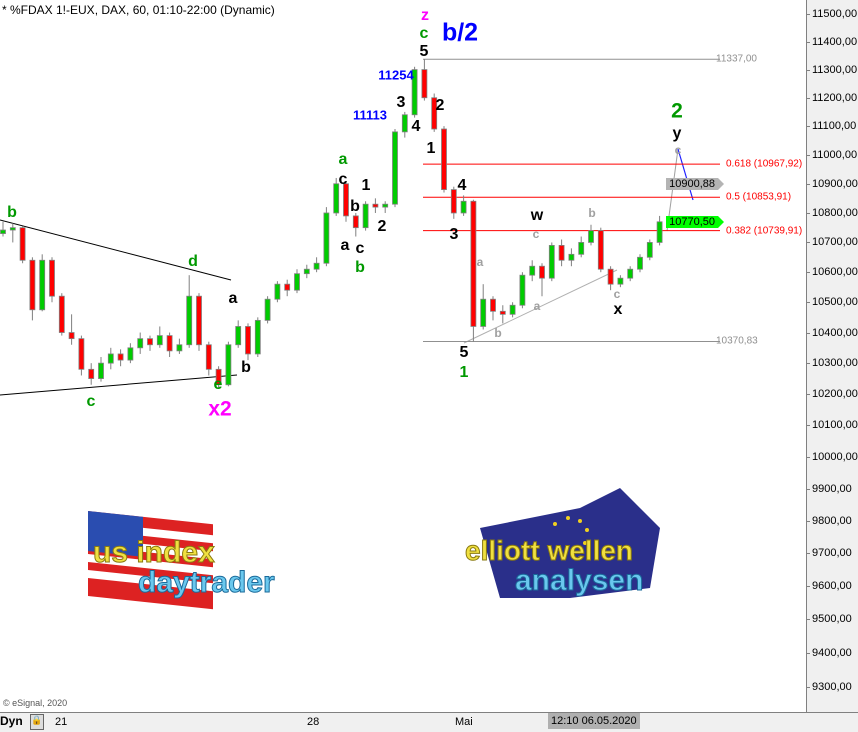 Image resolution: width=858 pixels, height=732 pixels. What do you see at coordinates (764, 164) in the screenshot?
I see `fib-level-label: 0.618 (10967,92)` at bounding box center [764, 164].